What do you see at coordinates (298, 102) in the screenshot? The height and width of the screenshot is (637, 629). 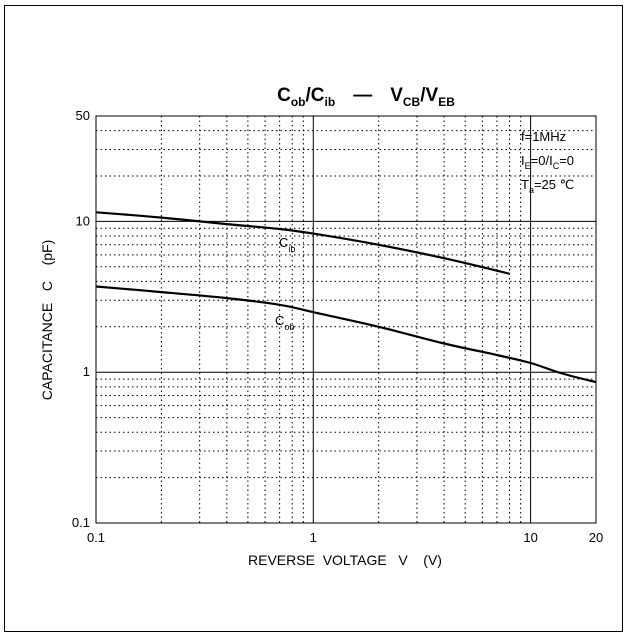 I see `title-cob-sub: ob` at bounding box center [298, 102].